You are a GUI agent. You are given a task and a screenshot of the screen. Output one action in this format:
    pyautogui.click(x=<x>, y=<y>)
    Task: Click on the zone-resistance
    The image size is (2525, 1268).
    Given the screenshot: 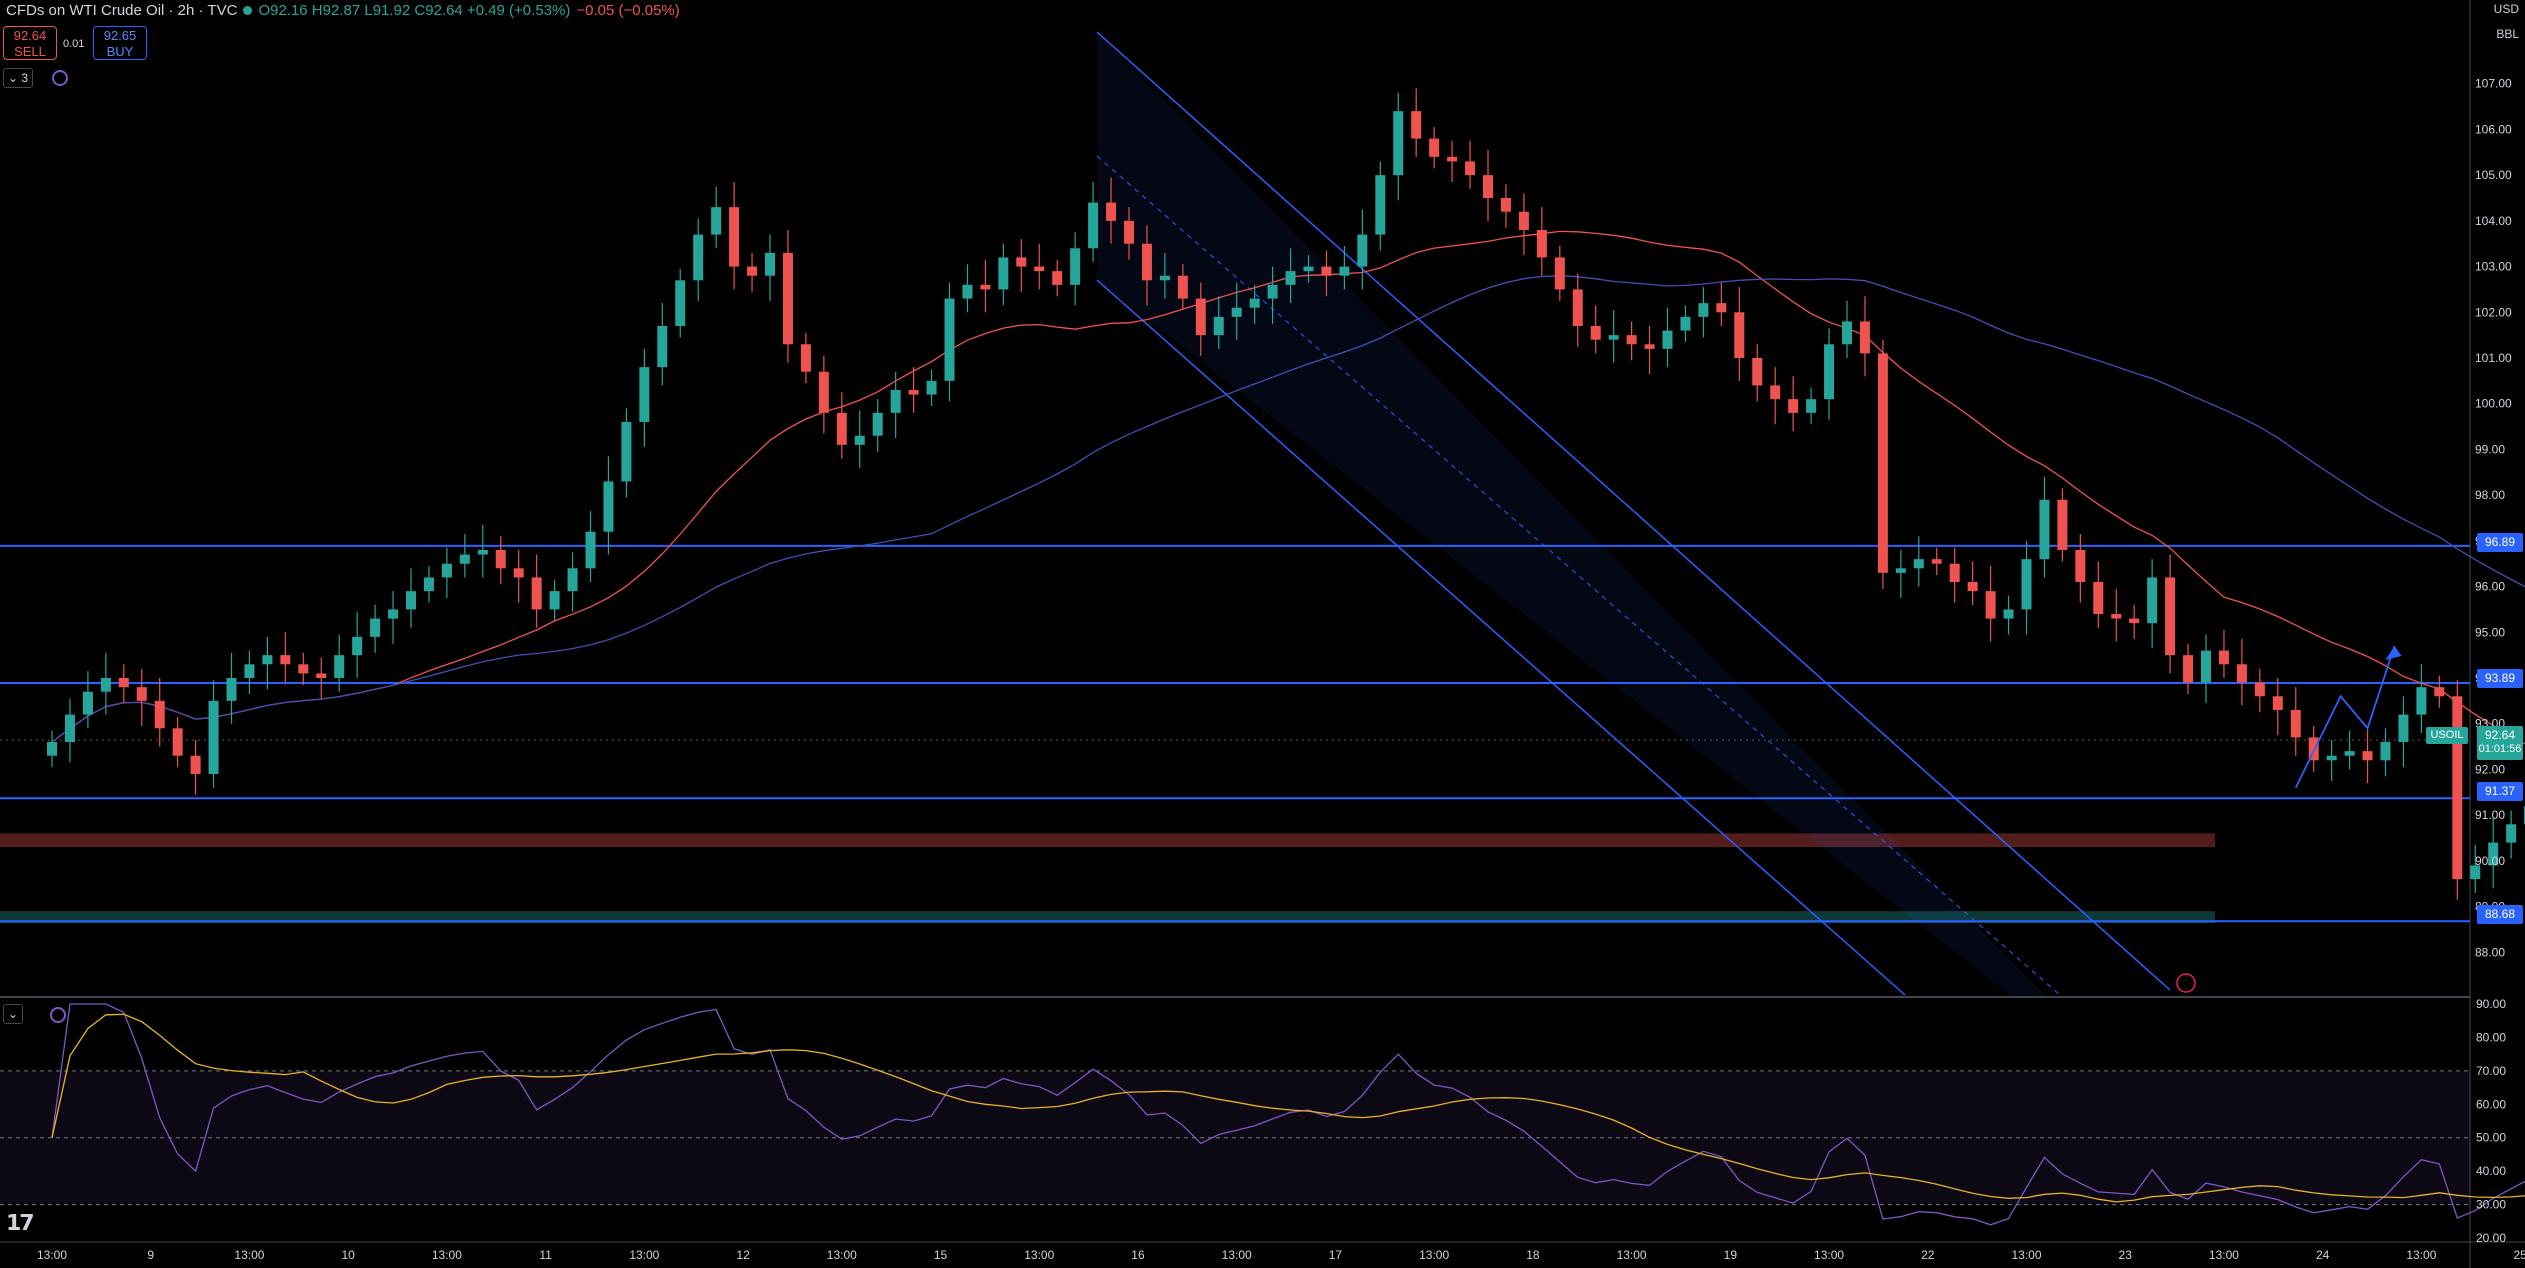 What is the action you would take?
    pyautogui.click(x=1107, y=840)
    